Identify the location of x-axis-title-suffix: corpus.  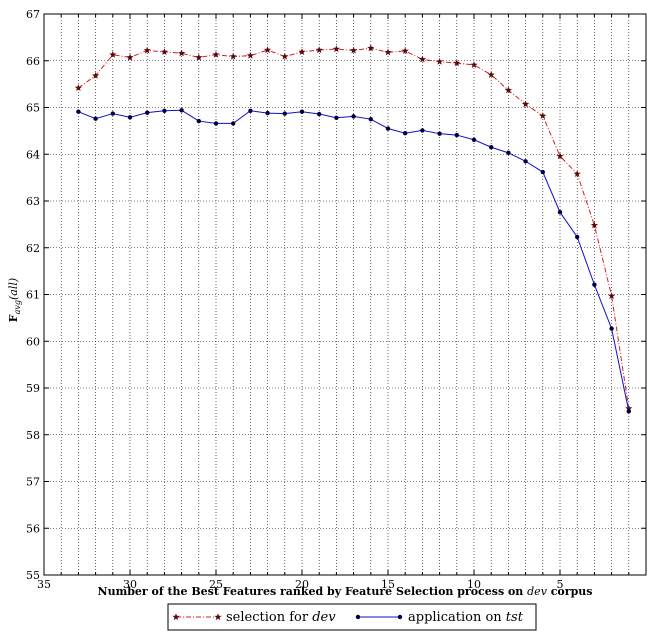
(570, 591).